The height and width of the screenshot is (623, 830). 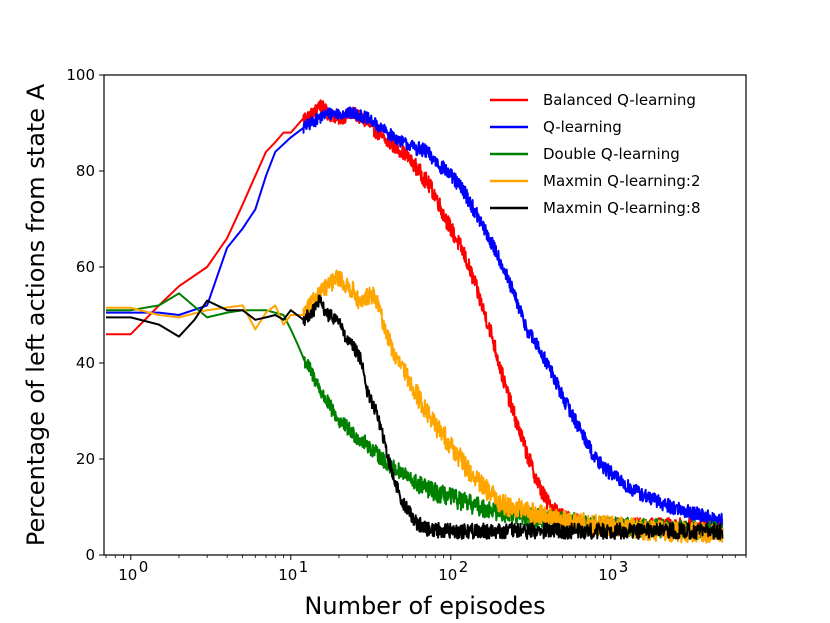 What do you see at coordinates (622, 208) in the screenshot?
I see `legend-label-4: Maxmin Q-learning:8` at bounding box center [622, 208].